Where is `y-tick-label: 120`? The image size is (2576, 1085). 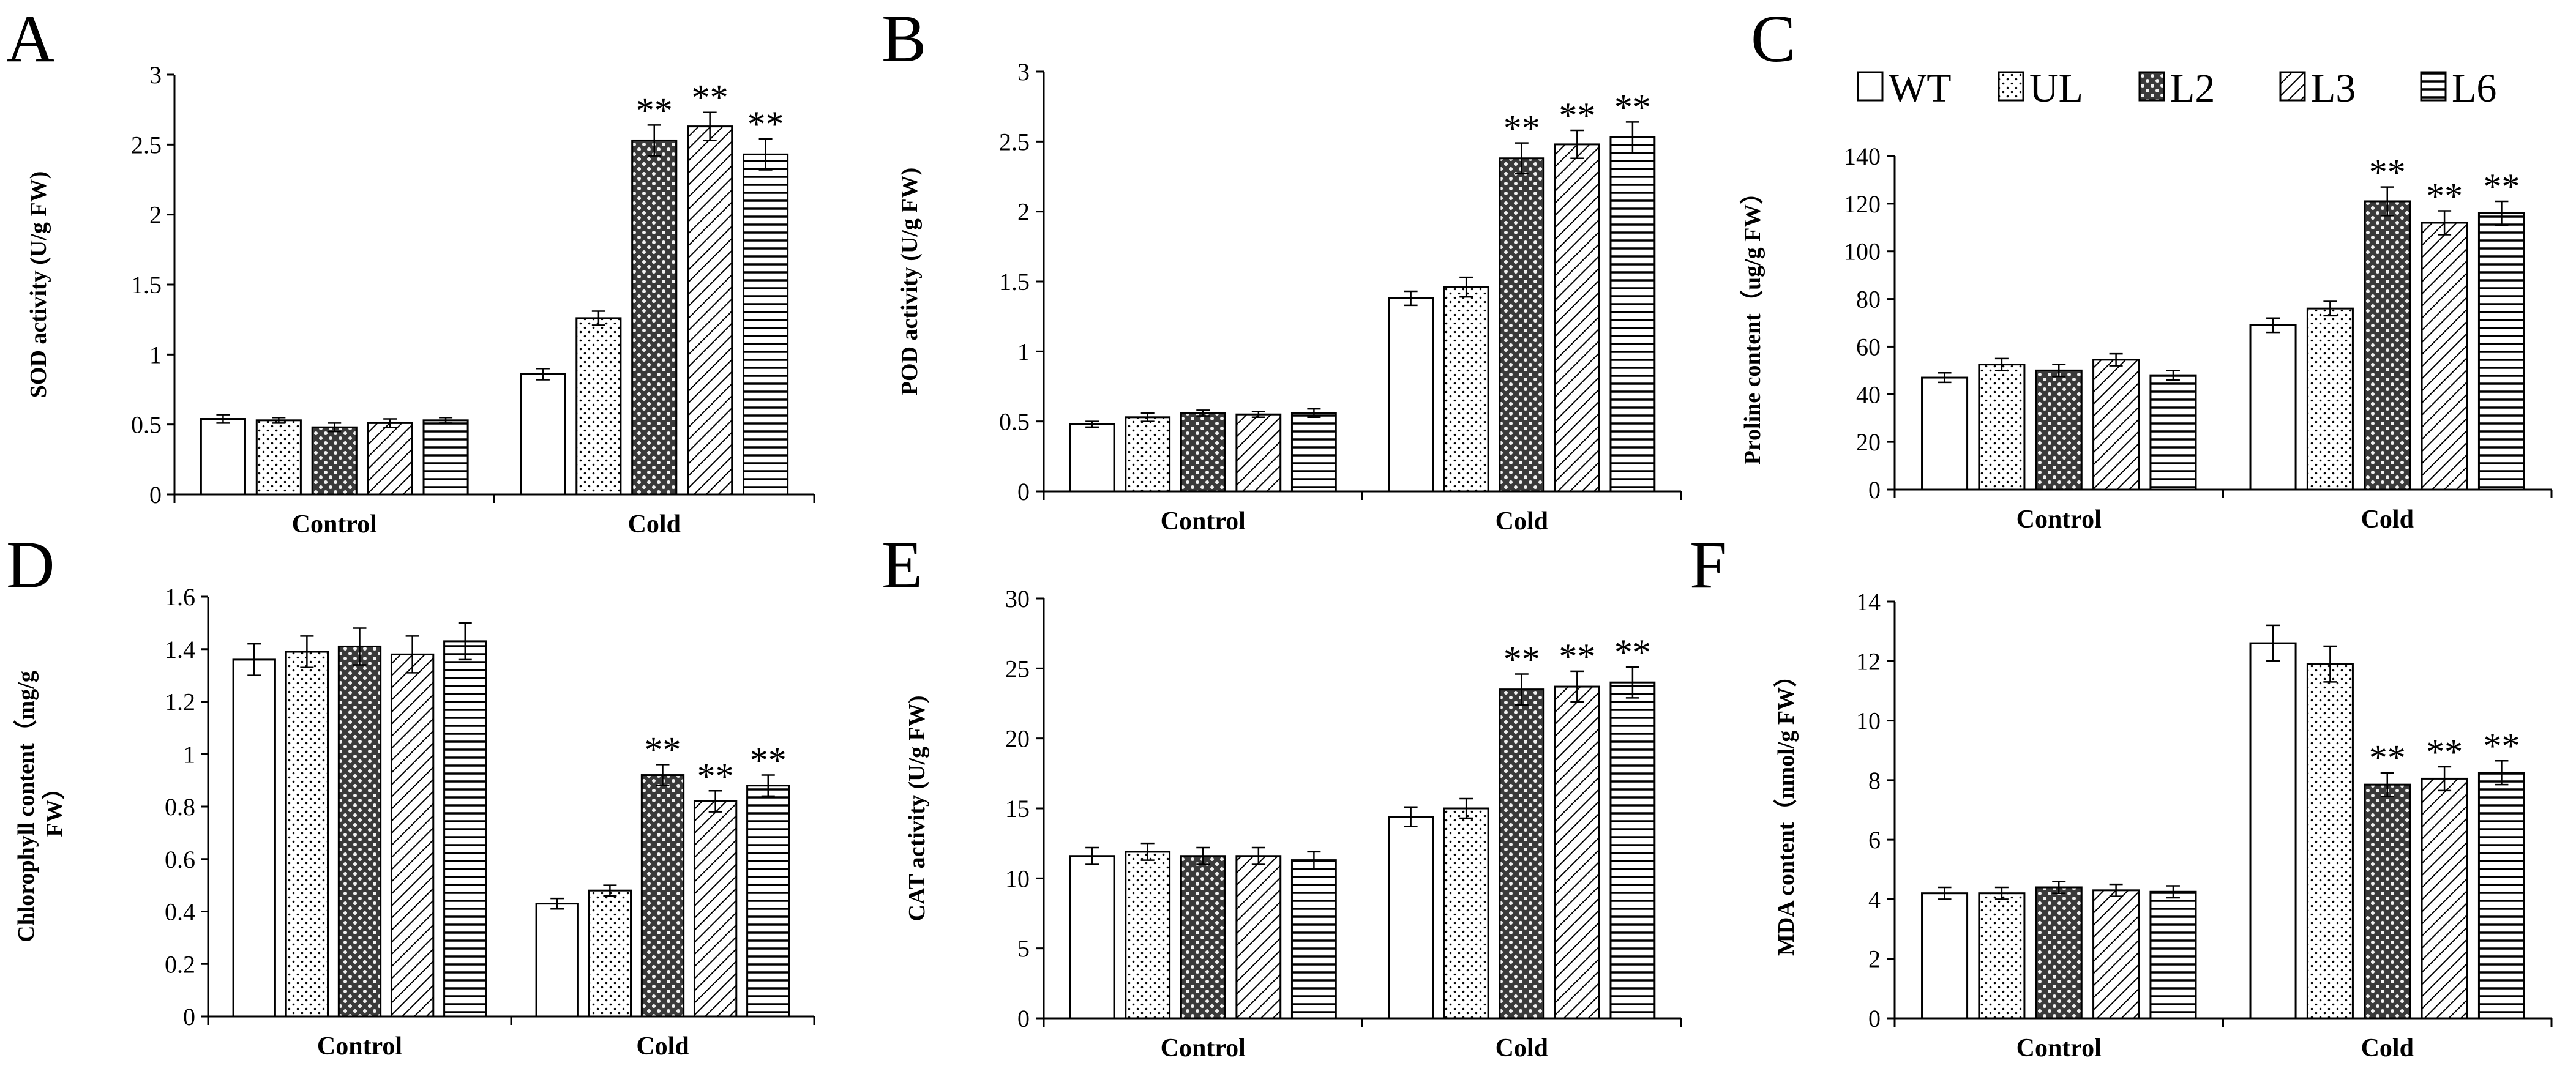
y-tick-label: 120 is located at coordinates (1862, 204).